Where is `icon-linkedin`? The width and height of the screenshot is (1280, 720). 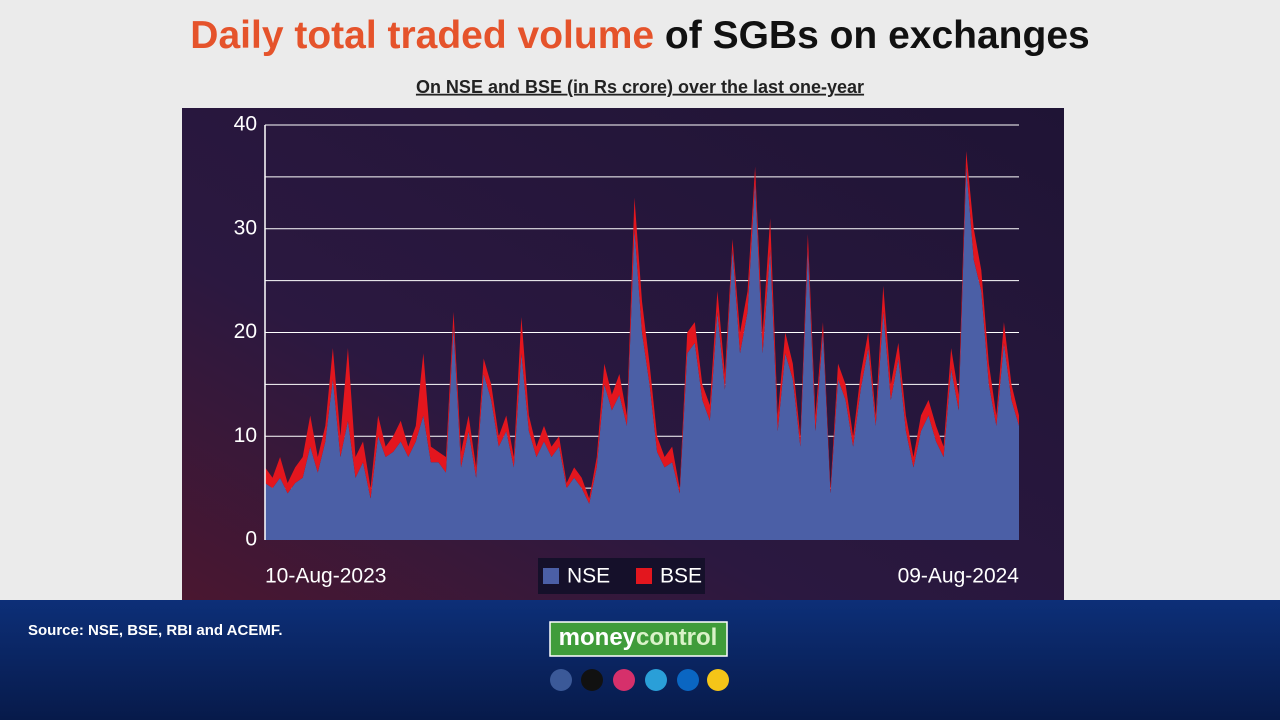 icon-linkedin is located at coordinates (688, 680).